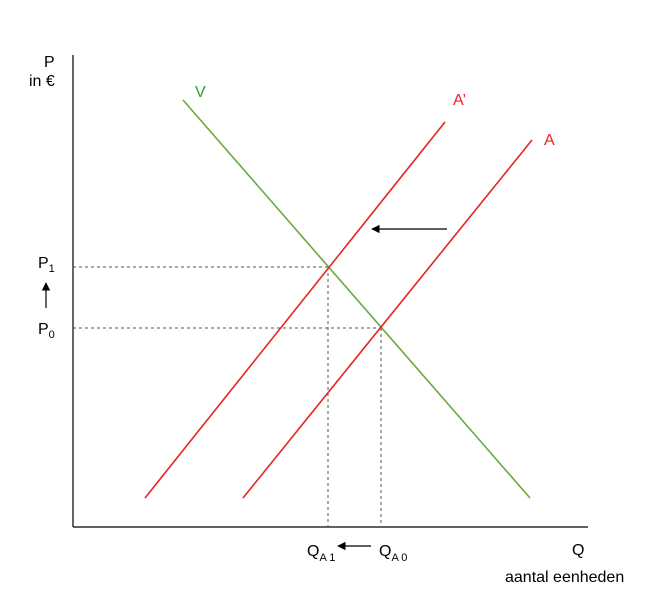 This screenshot has width=665, height=600. Describe the element at coordinates (578, 550) in the screenshot. I see `x-axis-label-q: Q` at that location.